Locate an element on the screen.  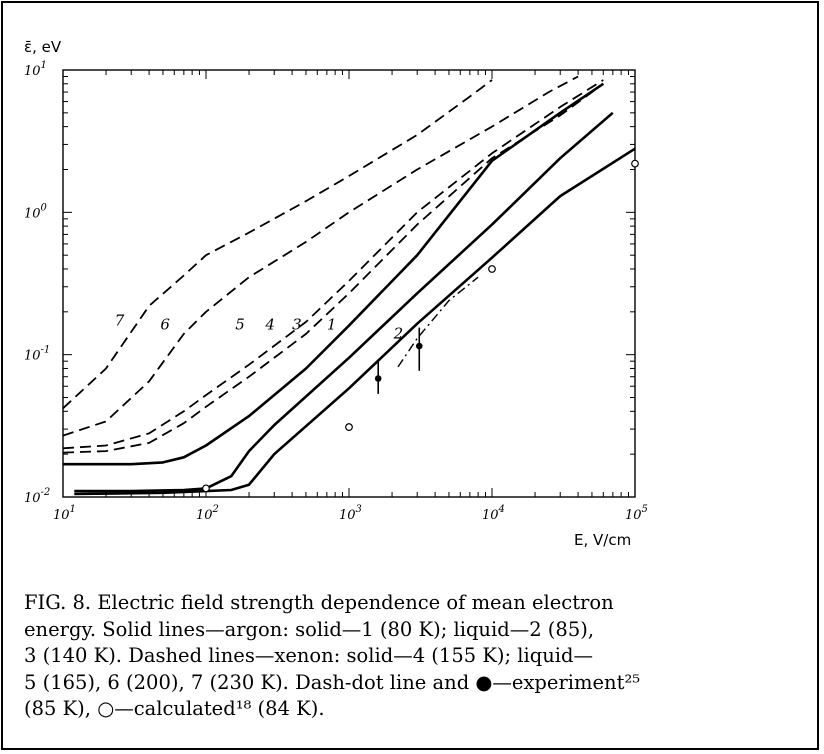
x-tick-label: 10⁴ is located at coordinates (493, 513).